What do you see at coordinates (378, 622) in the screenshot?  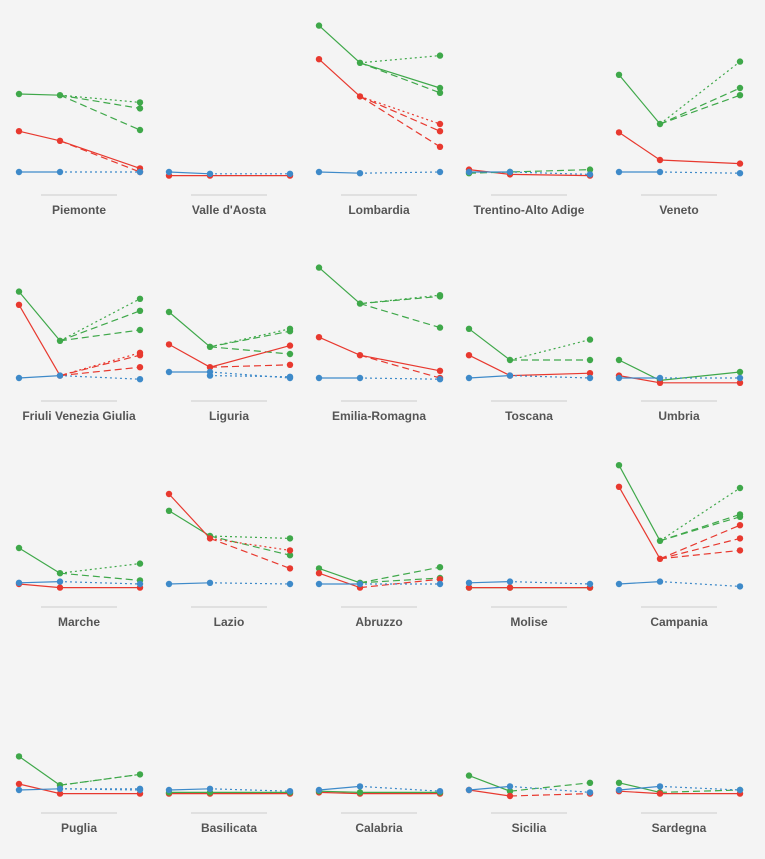 I see `panel-label: Abruzzo` at bounding box center [378, 622].